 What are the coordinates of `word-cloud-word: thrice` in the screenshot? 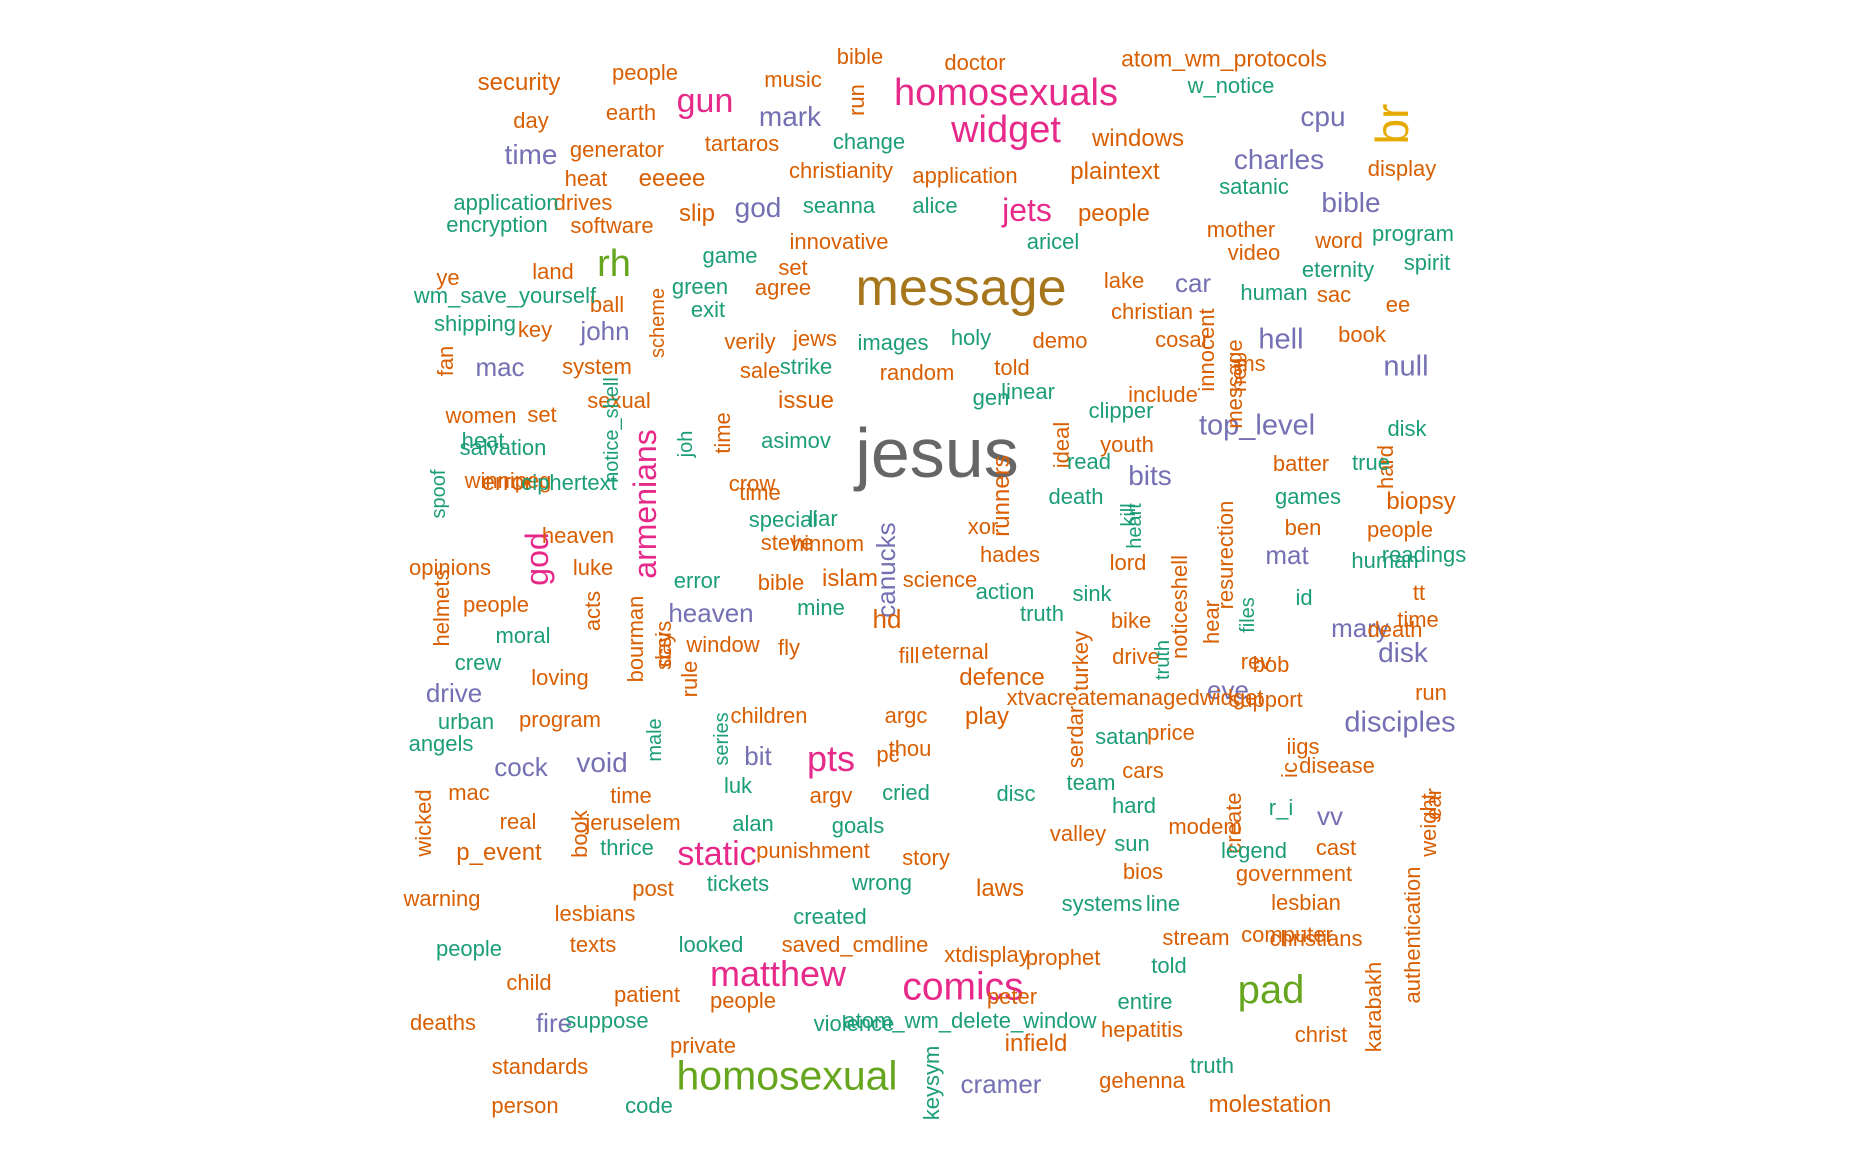 It's located at (627, 847).